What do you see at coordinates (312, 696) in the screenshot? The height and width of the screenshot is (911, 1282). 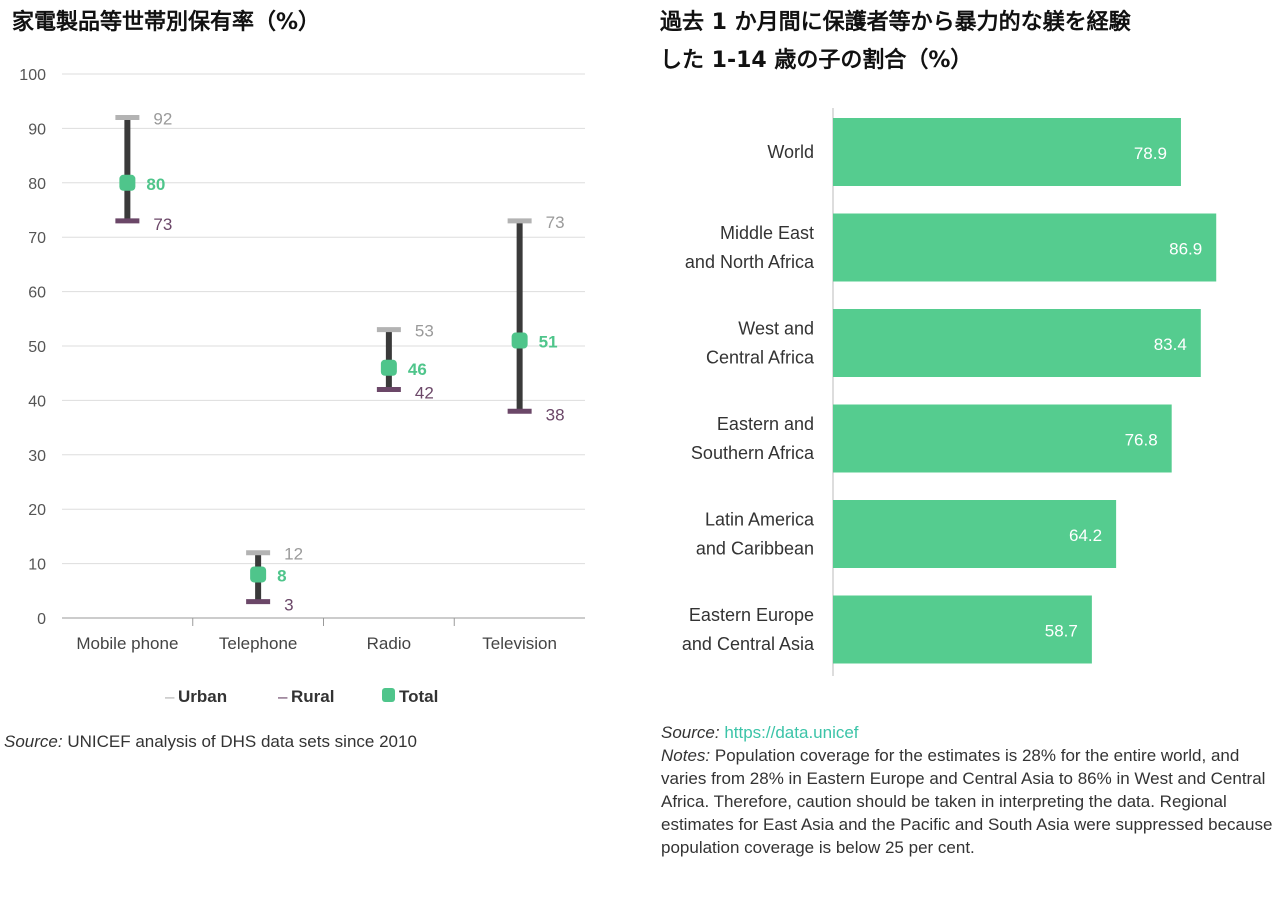 I see `legend-label: Rural` at bounding box center [312, 696].